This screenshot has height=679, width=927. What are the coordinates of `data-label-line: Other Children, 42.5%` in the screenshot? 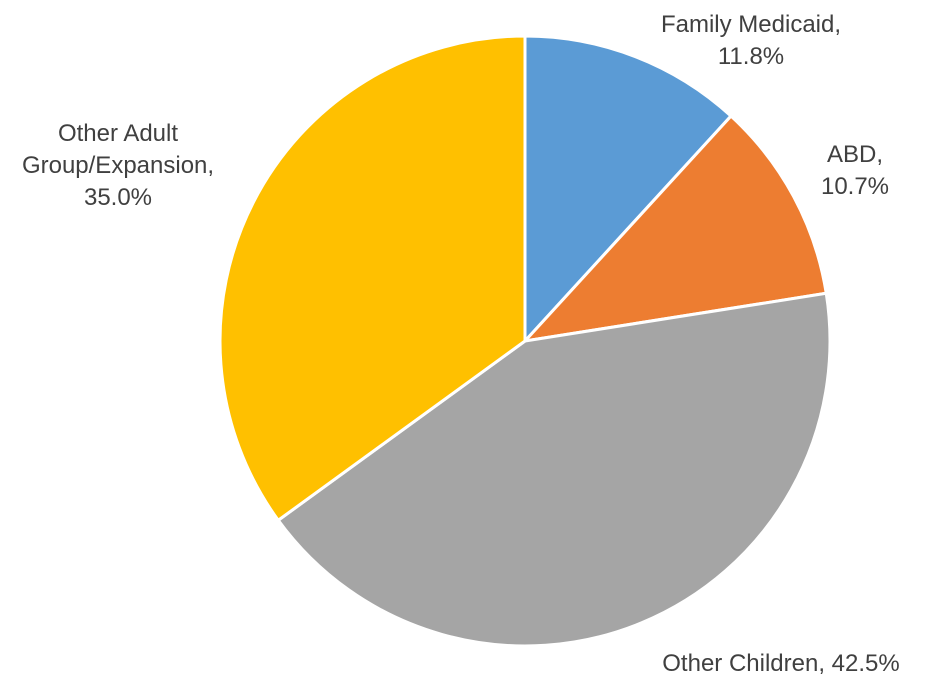 It's located at (780, 663).